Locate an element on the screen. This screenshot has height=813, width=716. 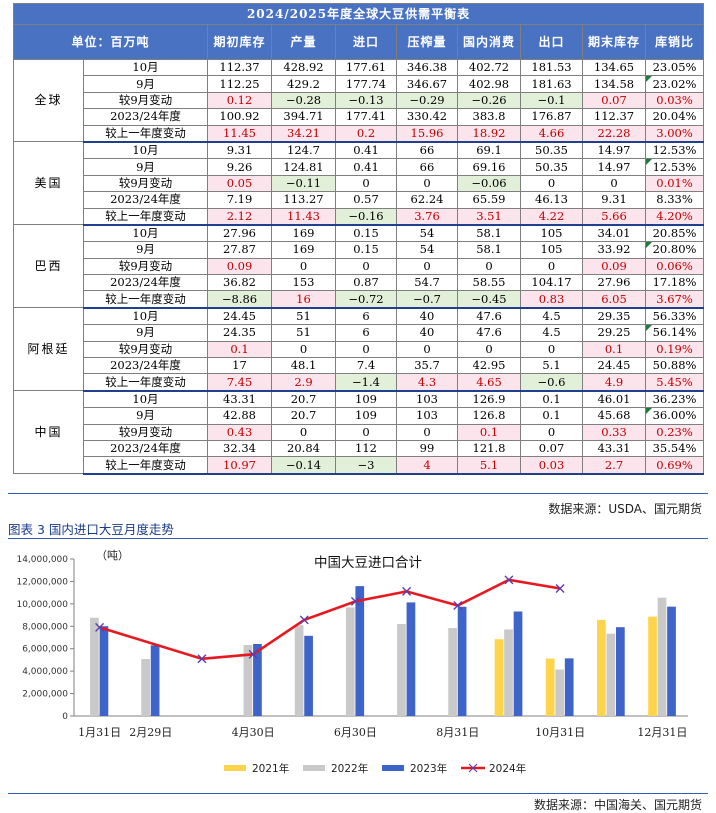
line-2024 is located at coordinates (330, 619).